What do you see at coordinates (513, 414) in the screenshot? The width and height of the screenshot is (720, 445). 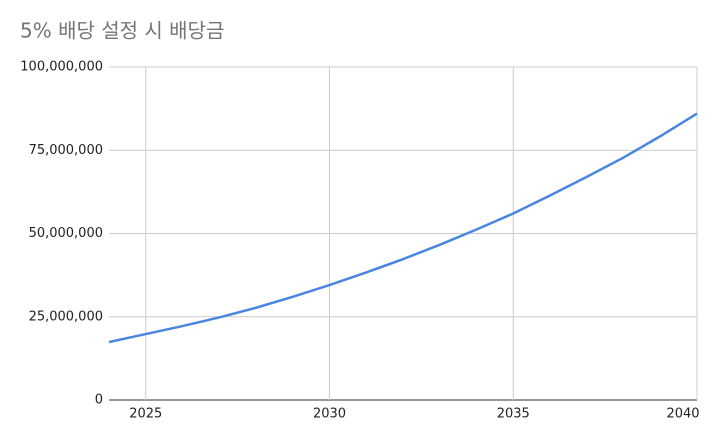 I see `x-tick-label: 2035` at bounding box center [513, 414].